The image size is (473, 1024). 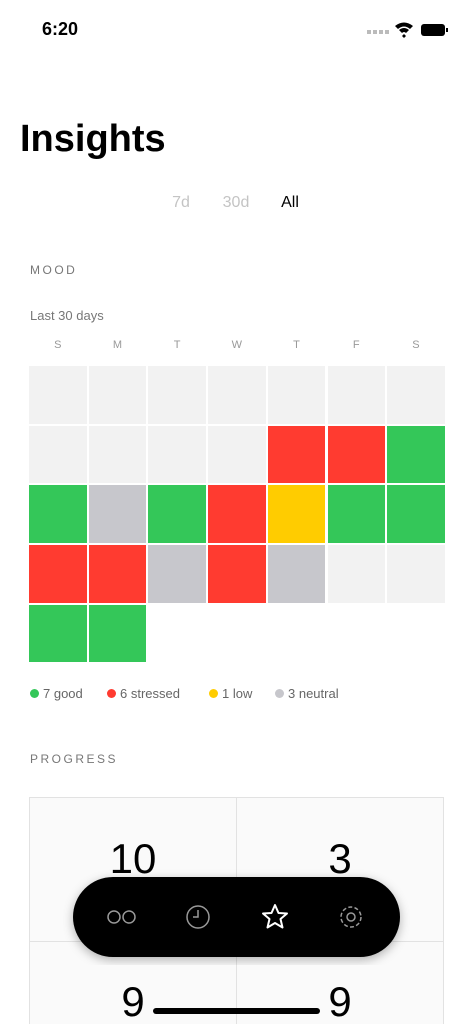 I want to click on status-time: 6:20, so click(x=60, y=29).